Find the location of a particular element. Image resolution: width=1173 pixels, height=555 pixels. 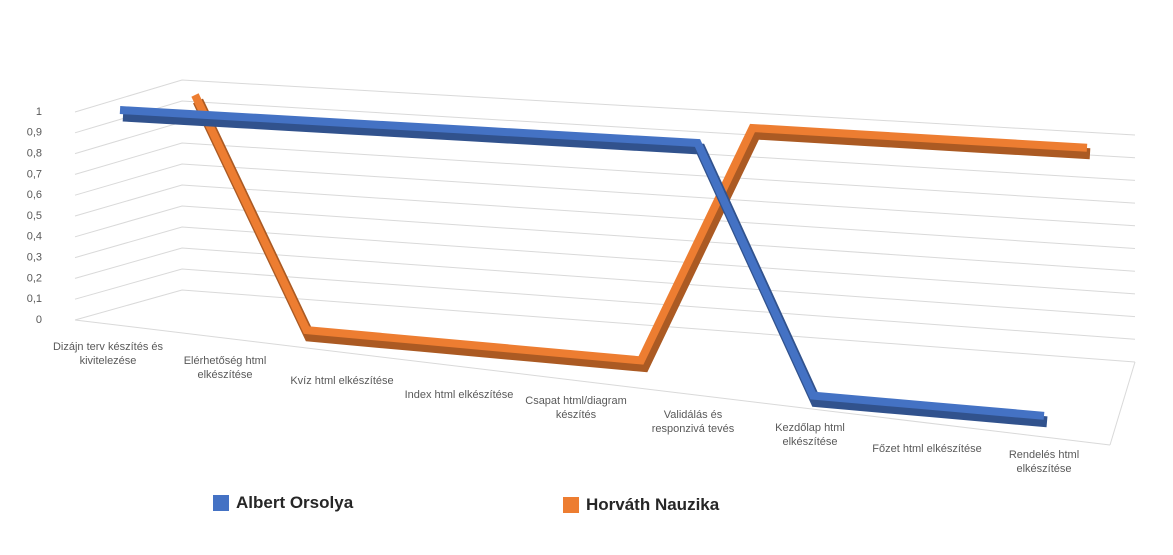

y-tick-label: 0,4 is located at coordinates (34, 237).